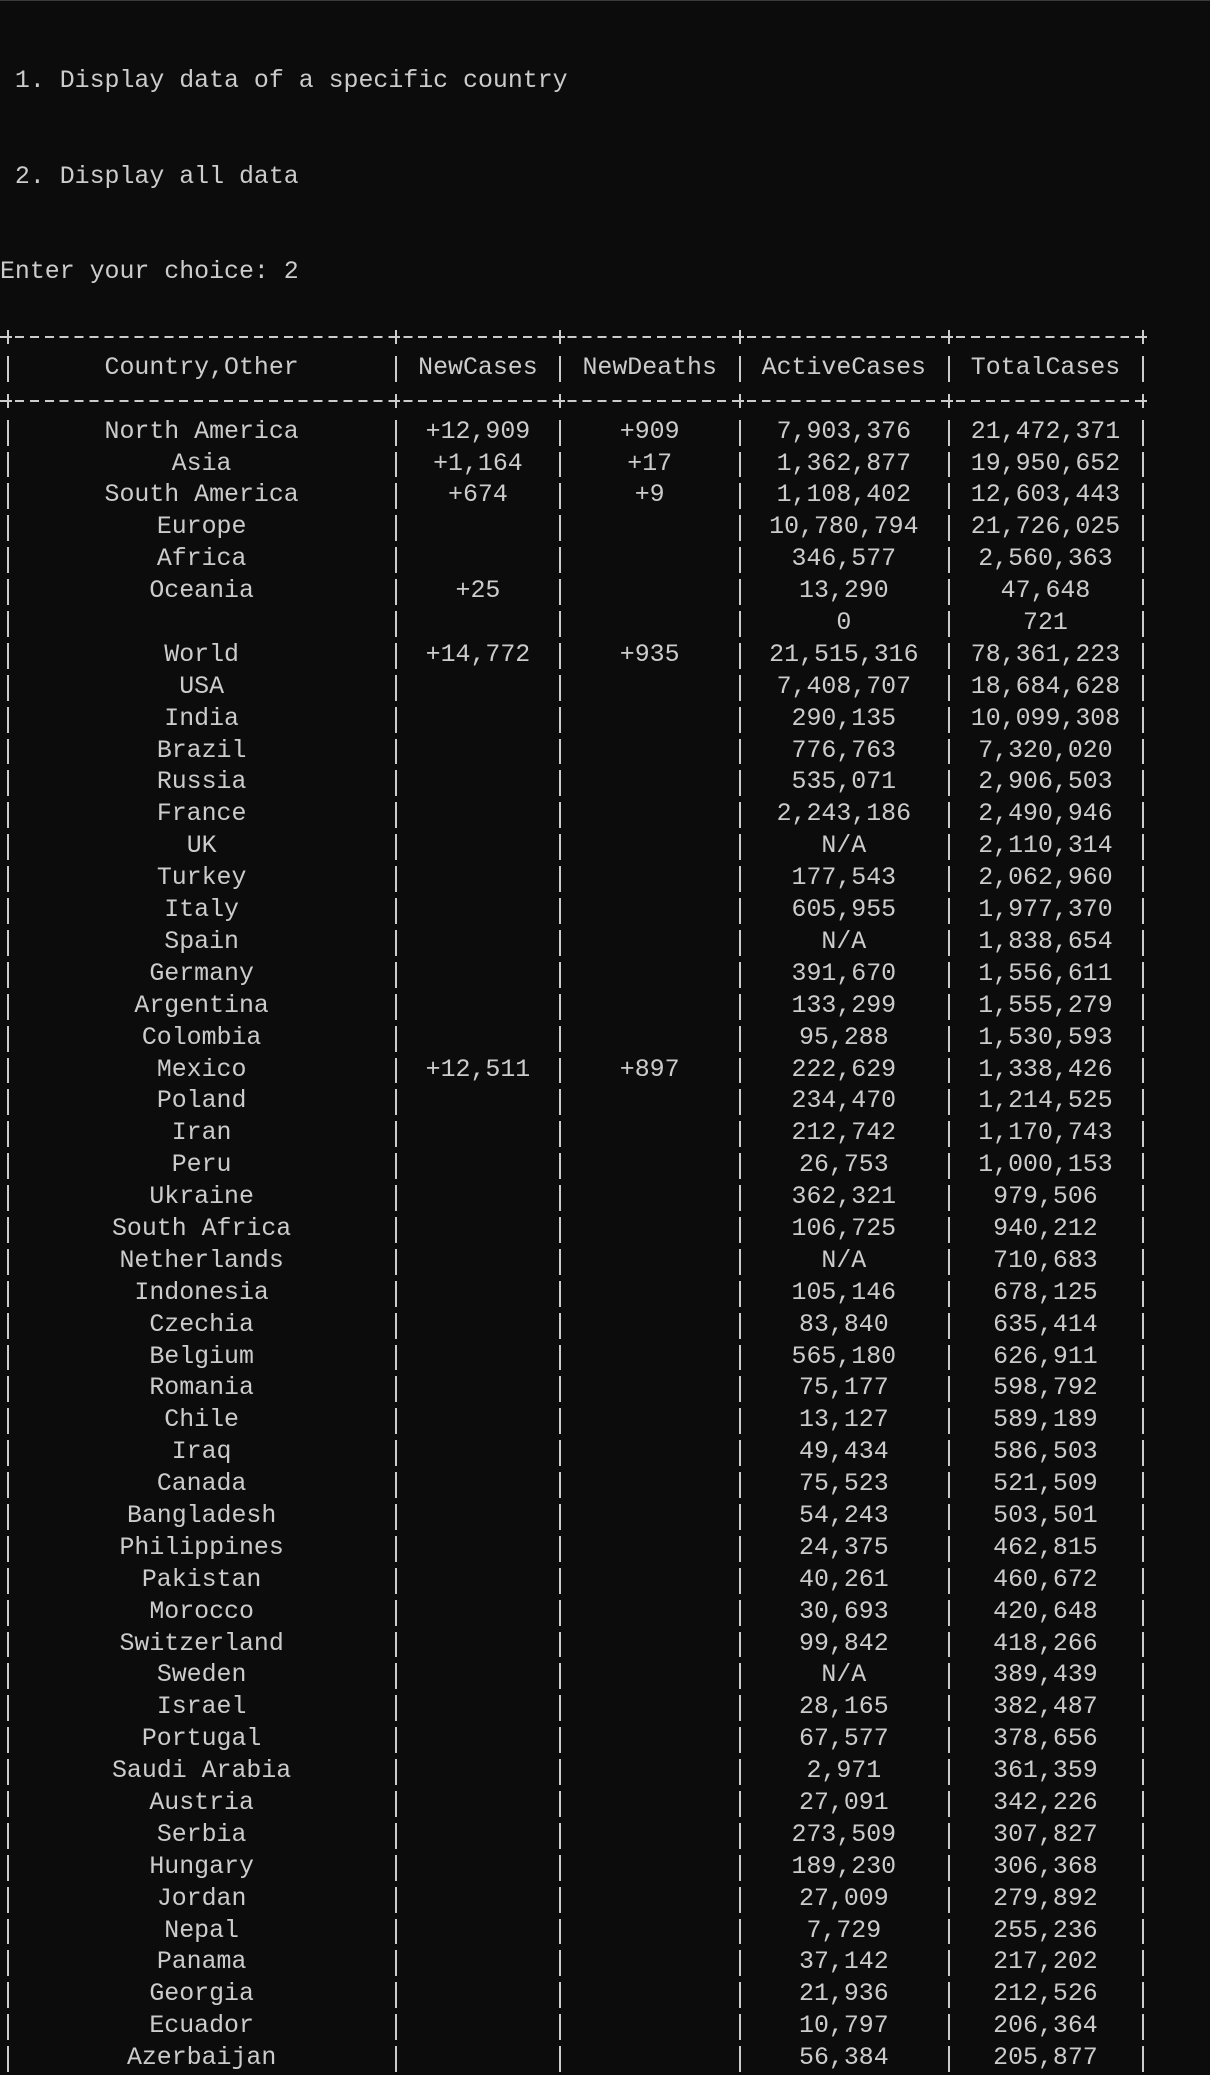 This screenshot has width=1210, height=2075. Describe the element at coordinates (844, 1101) in the screenshot. I see `table-cell: 234,470` at that location.